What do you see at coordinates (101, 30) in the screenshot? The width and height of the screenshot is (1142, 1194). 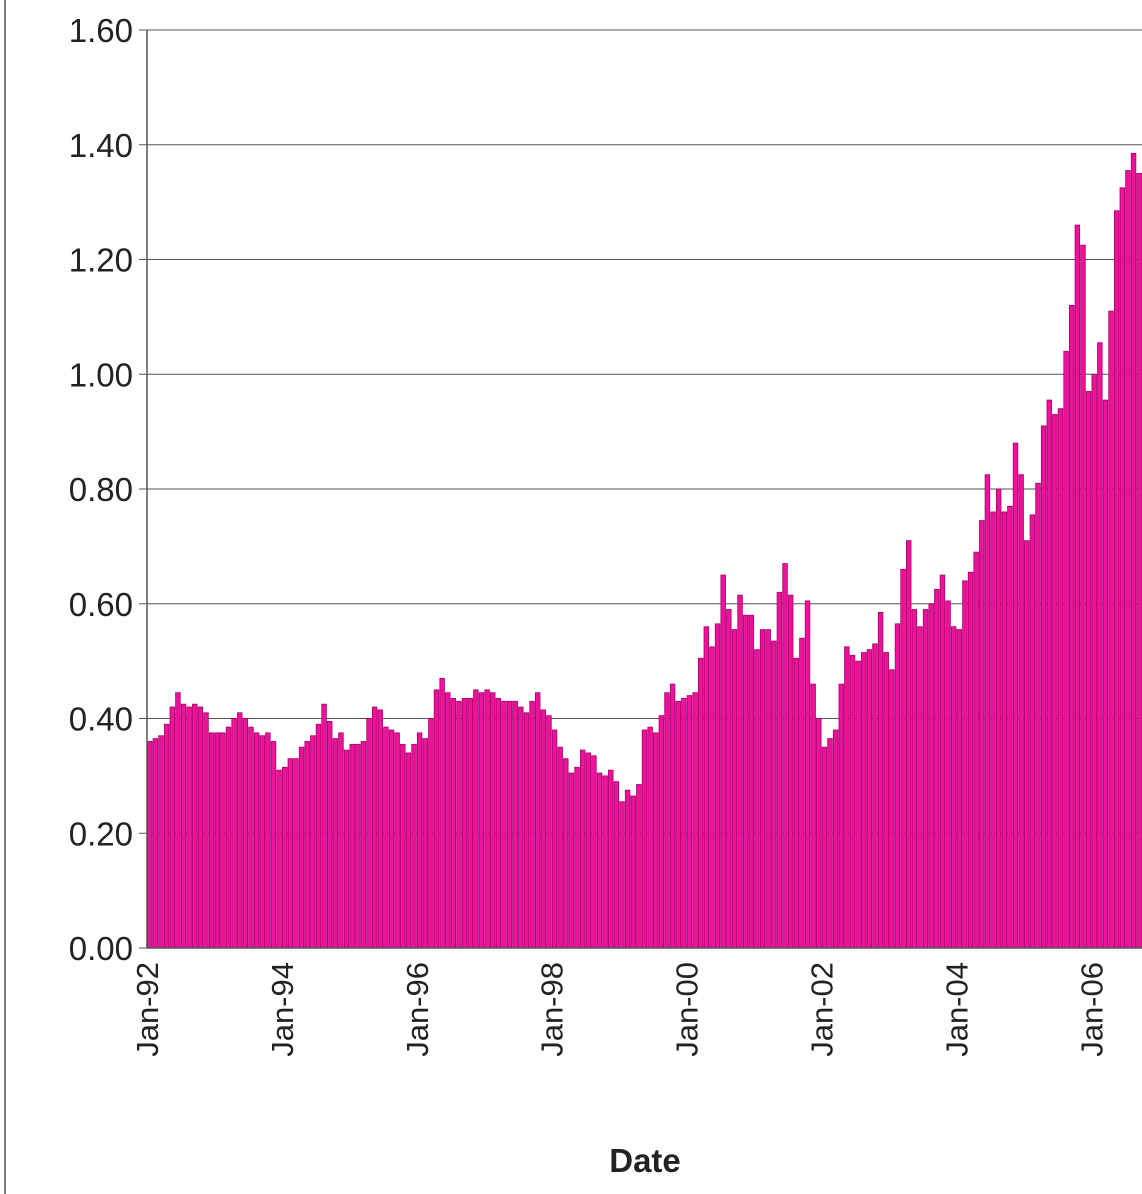 I see `y-tick-label: 1.60` at bounding box center [101, 30].